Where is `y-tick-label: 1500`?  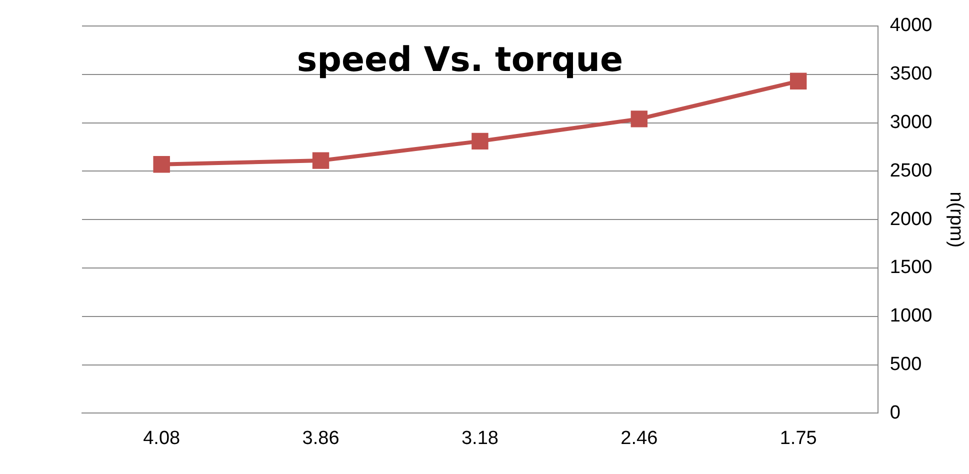 y-tick-label: 1500 is located at coordinates (911, 267).